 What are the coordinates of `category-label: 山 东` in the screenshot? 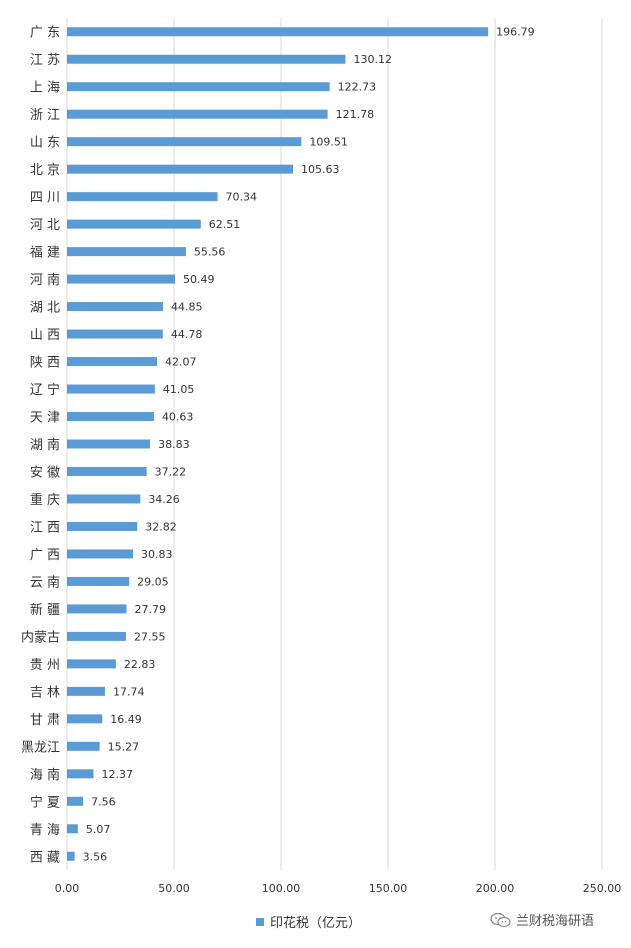 It's located at (45, 143).